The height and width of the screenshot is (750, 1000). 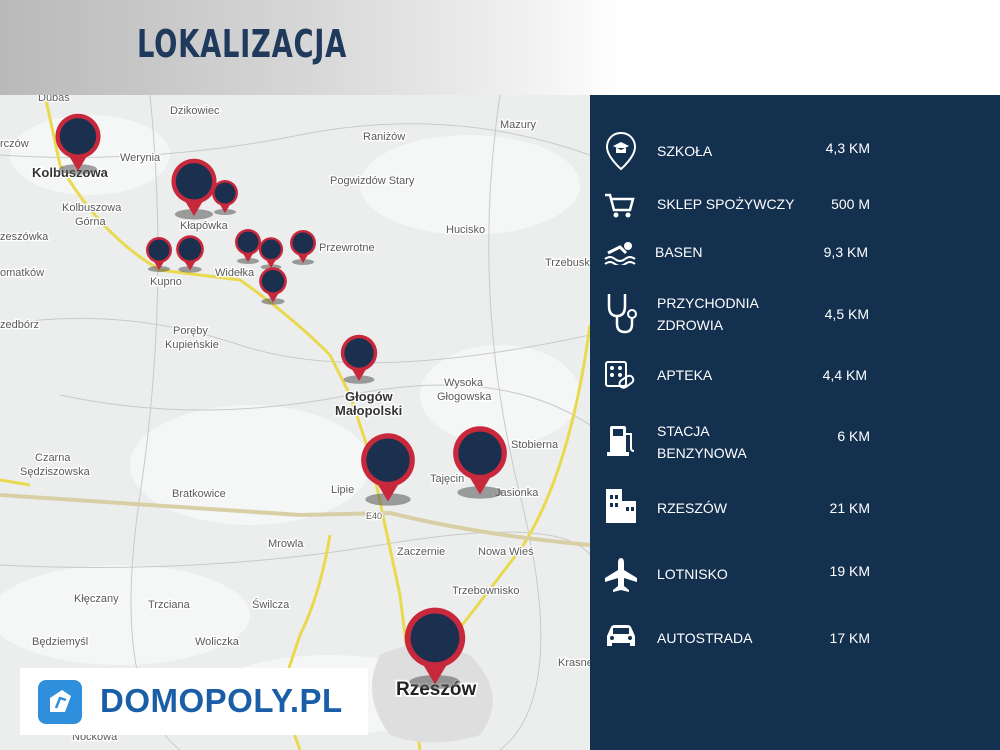 What do you see at coordinates (574, 663) in the screenshot?
I see `map-label: Krasne` at bounding box center [574, 663].